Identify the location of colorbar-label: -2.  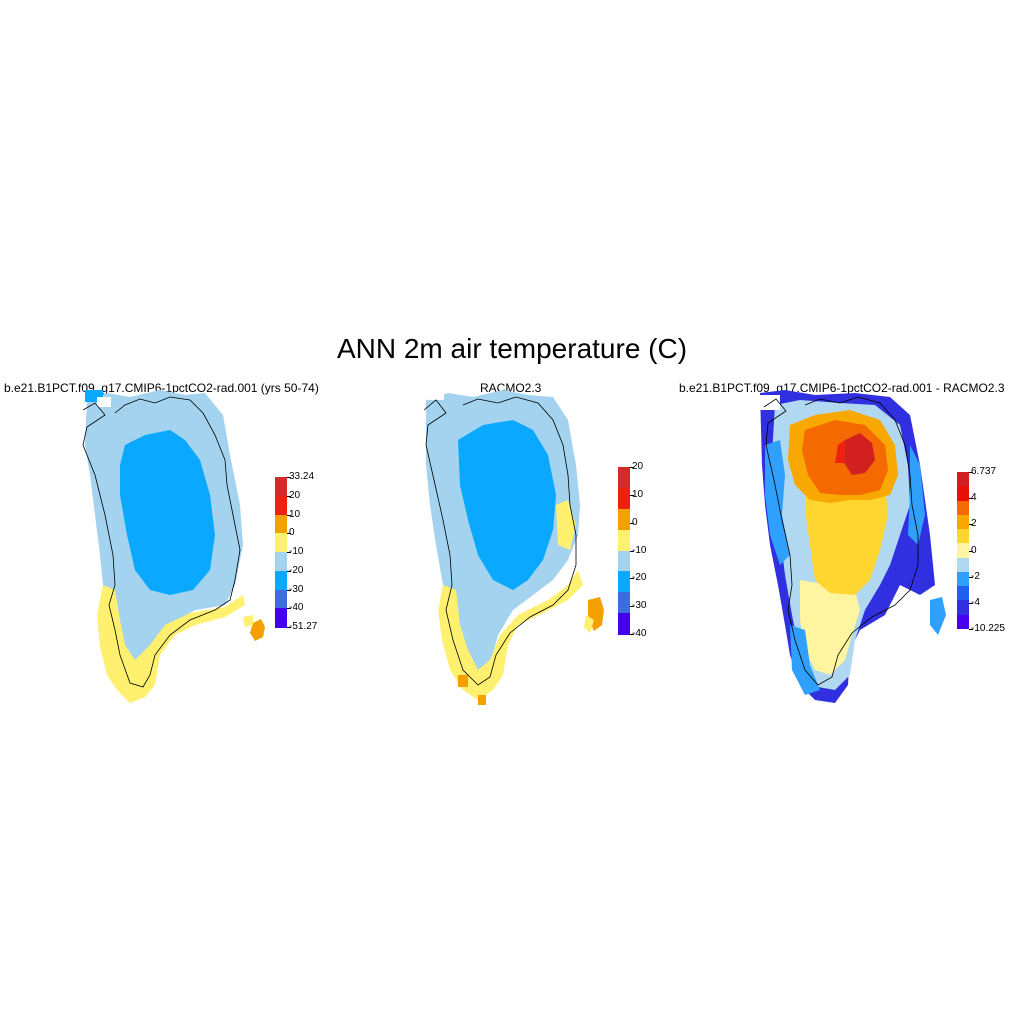
(975, 576).